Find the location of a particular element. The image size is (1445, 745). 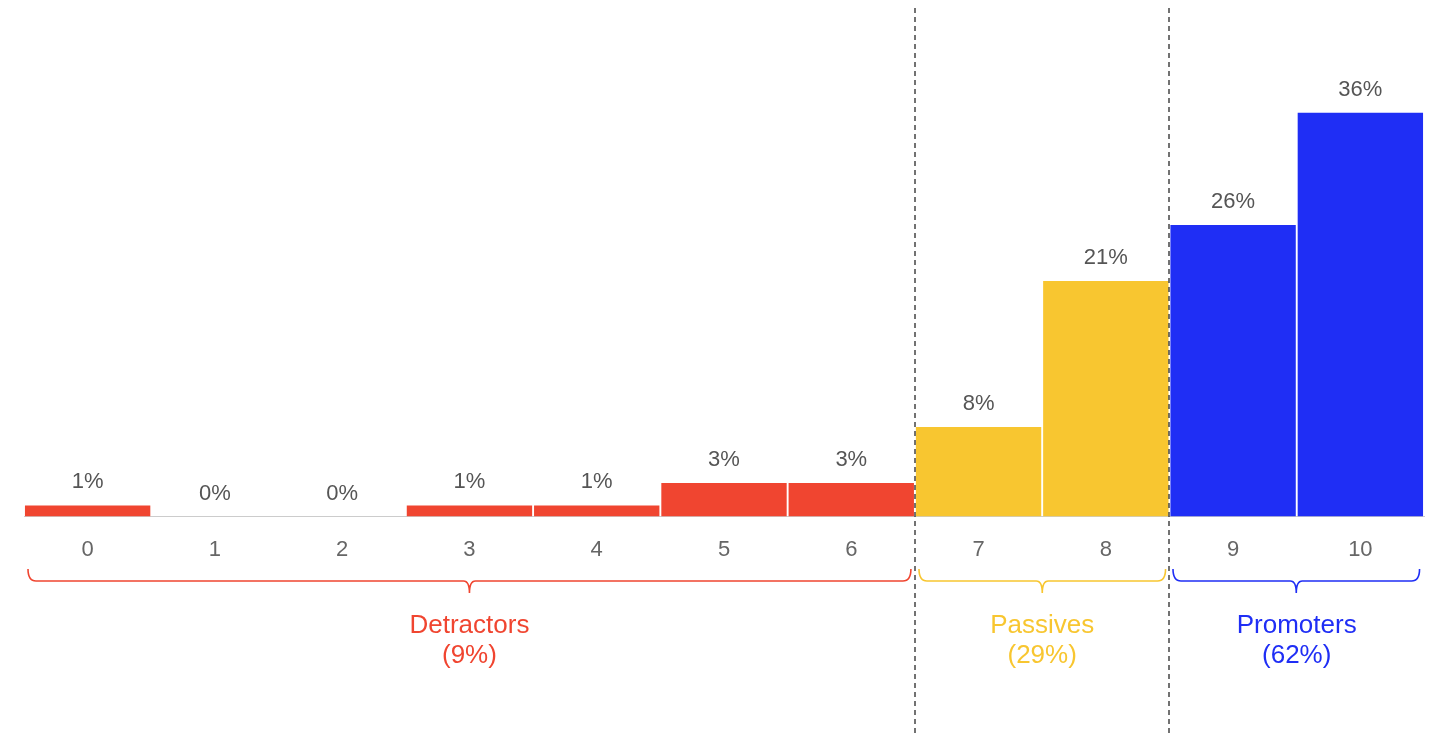

text: Detractors (9%) is located at coordinates (469, 638).